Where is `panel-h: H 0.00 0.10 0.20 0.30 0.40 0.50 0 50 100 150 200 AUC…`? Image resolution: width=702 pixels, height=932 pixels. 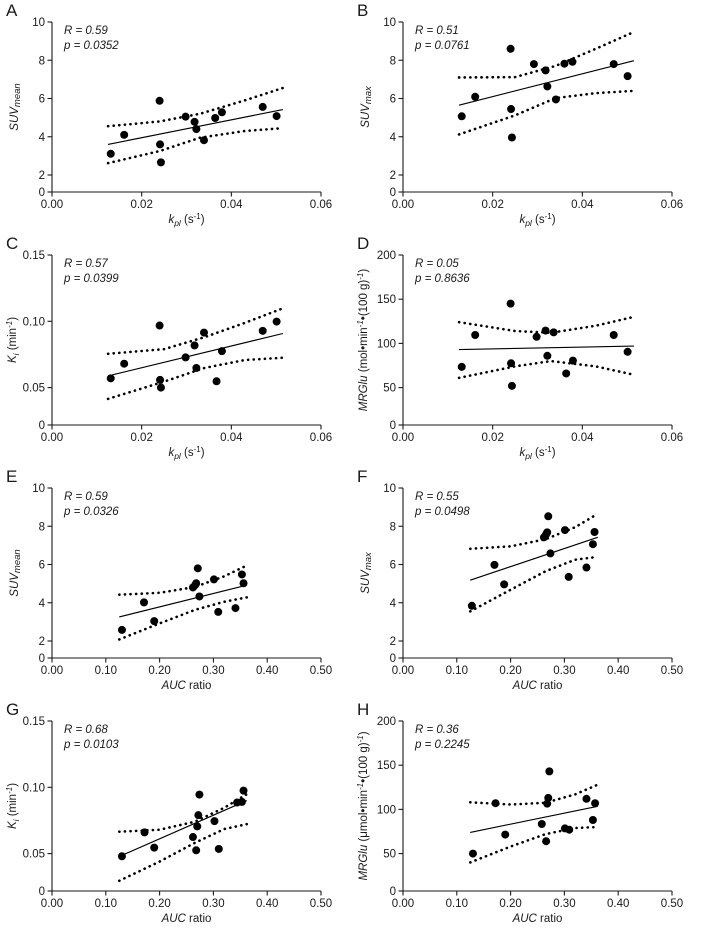 panel-h: H 0.00 0.10 0.20 0.30 0.40 0.50 0 50 100 150 200 AUC… is located at coordinates (526, 815).